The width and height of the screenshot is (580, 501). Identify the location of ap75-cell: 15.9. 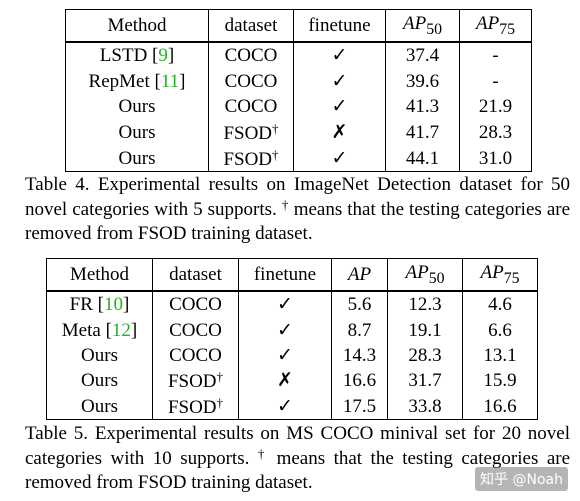
(500, 381).